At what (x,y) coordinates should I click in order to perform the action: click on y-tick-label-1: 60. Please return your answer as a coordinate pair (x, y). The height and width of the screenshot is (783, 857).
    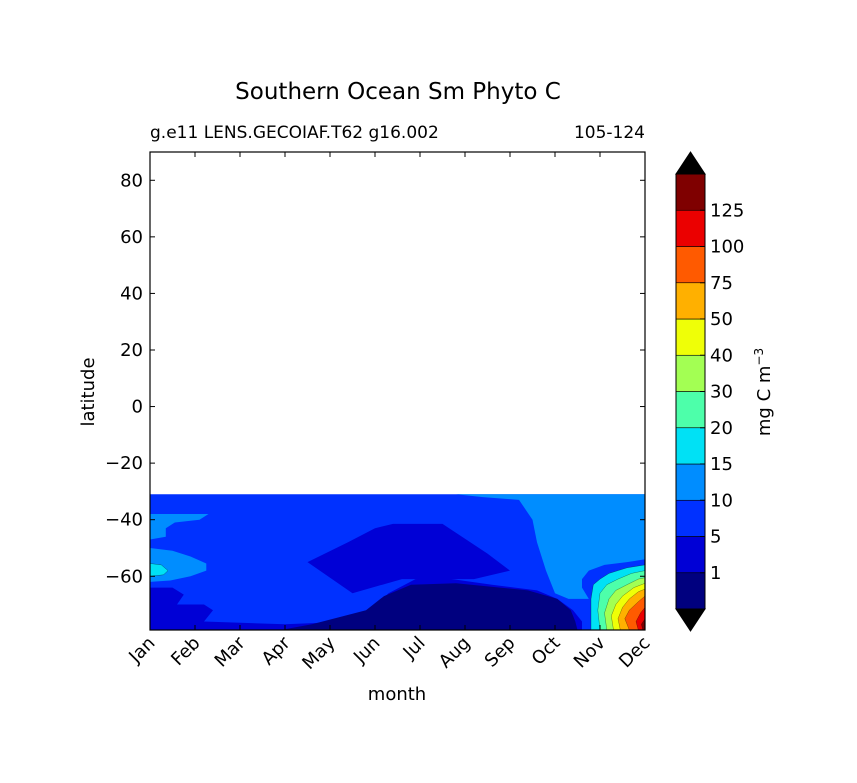
    Looking at the image, I should click on (131, 237).